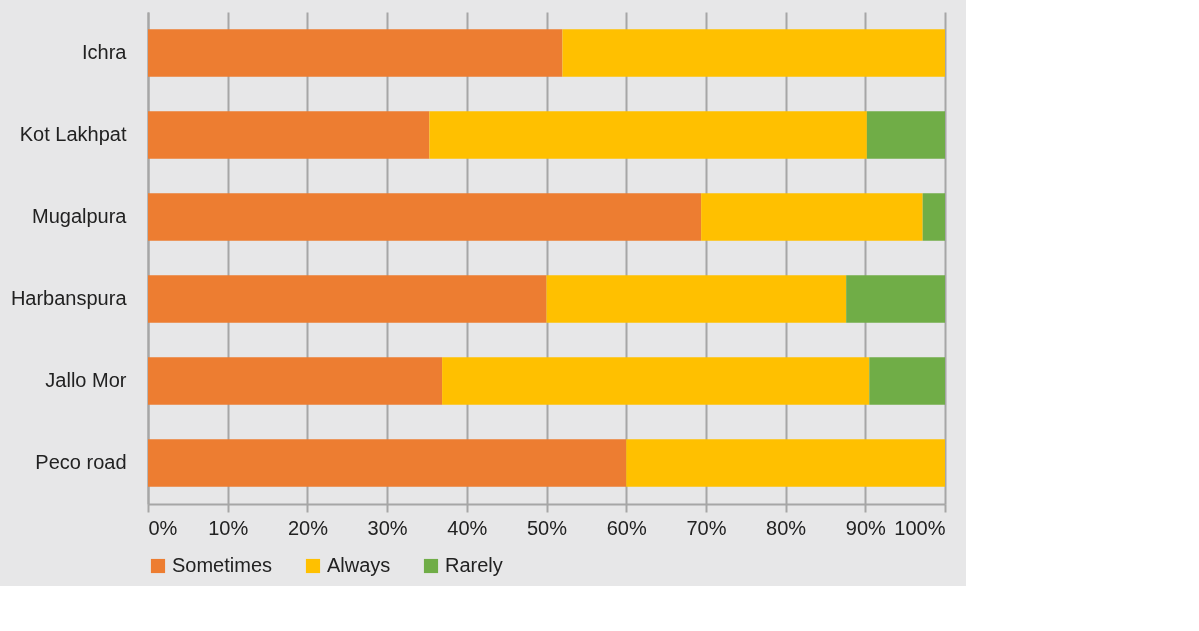 The width and height of the screenshot is (1199, 631). Describe the element at coordinates (222, 565) in the screenshot. I see `legend-label: Sometimes` at that location.